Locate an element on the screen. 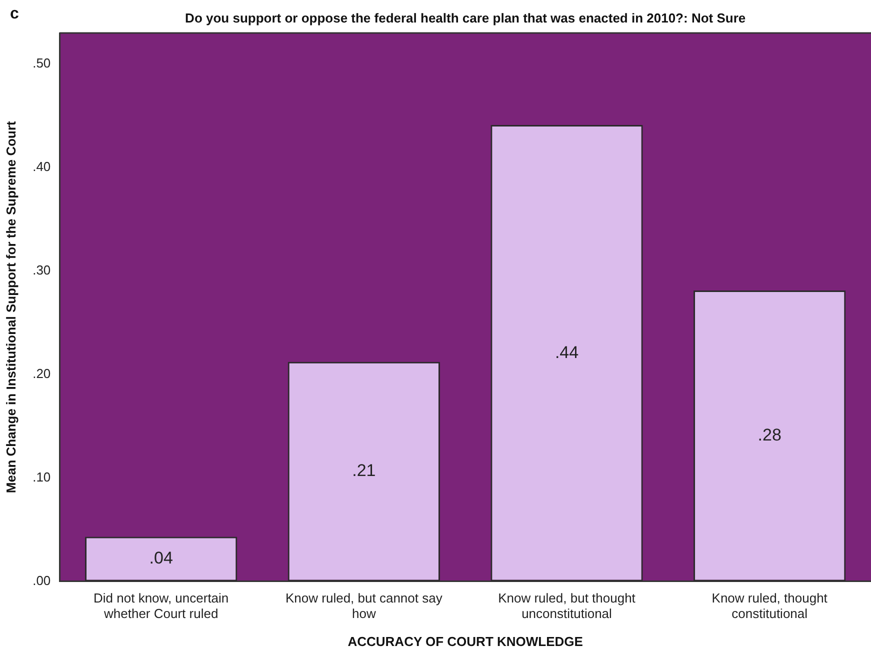  data-label: .44 is located at coordinates (566, 352).